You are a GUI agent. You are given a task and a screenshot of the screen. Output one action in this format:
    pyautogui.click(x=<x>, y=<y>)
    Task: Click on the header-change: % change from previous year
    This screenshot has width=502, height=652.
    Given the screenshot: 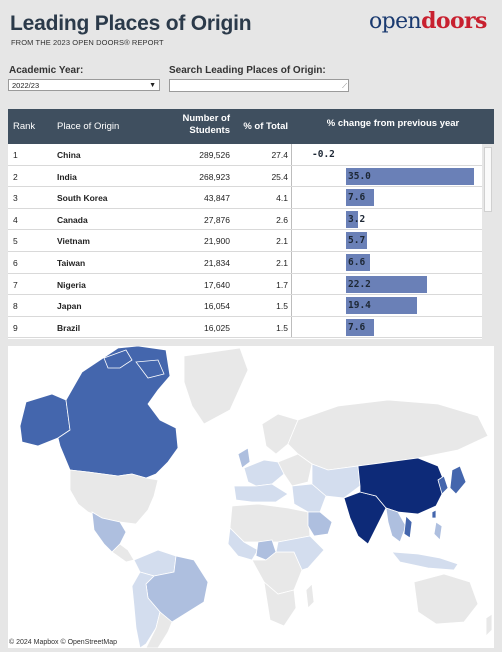 What is the action you would take?
    pyautogui.click(x=393, y=123)
    